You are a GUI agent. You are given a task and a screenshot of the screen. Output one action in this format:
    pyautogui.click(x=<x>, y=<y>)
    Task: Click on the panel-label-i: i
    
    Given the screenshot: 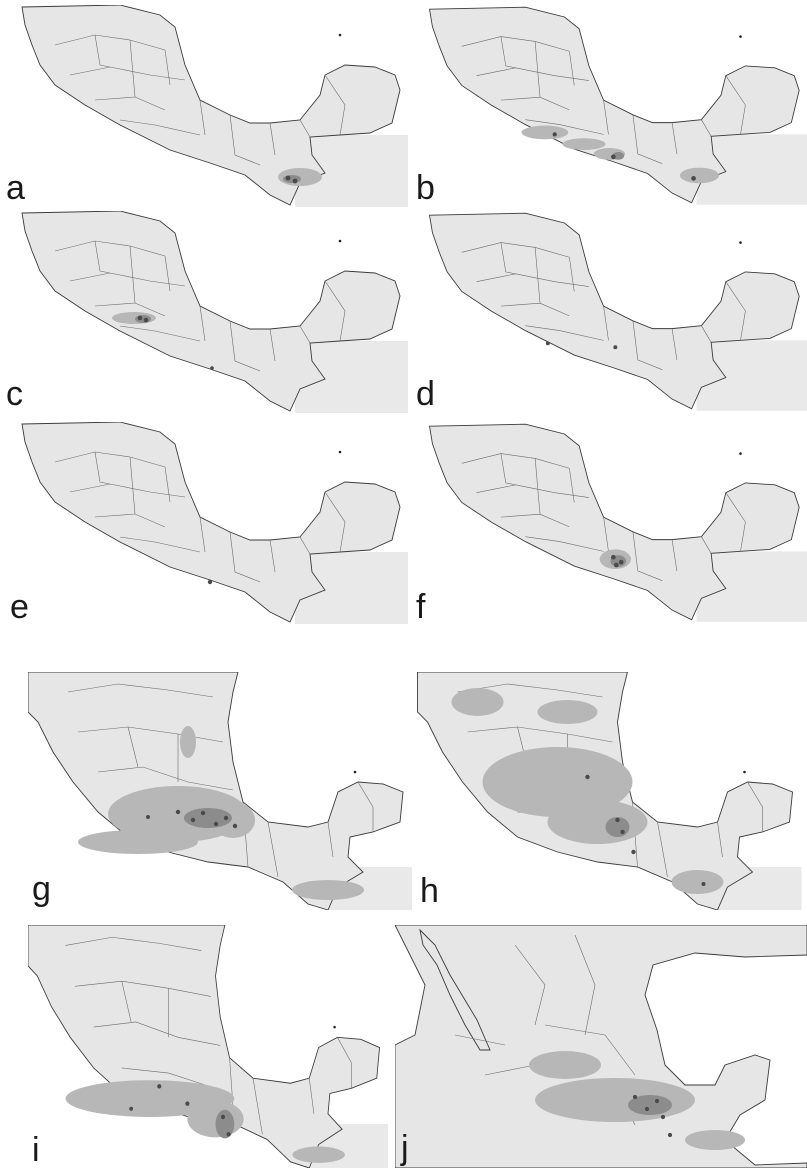 What is the action you would take?
    pyautogui.click(x=36, y=1149)
    